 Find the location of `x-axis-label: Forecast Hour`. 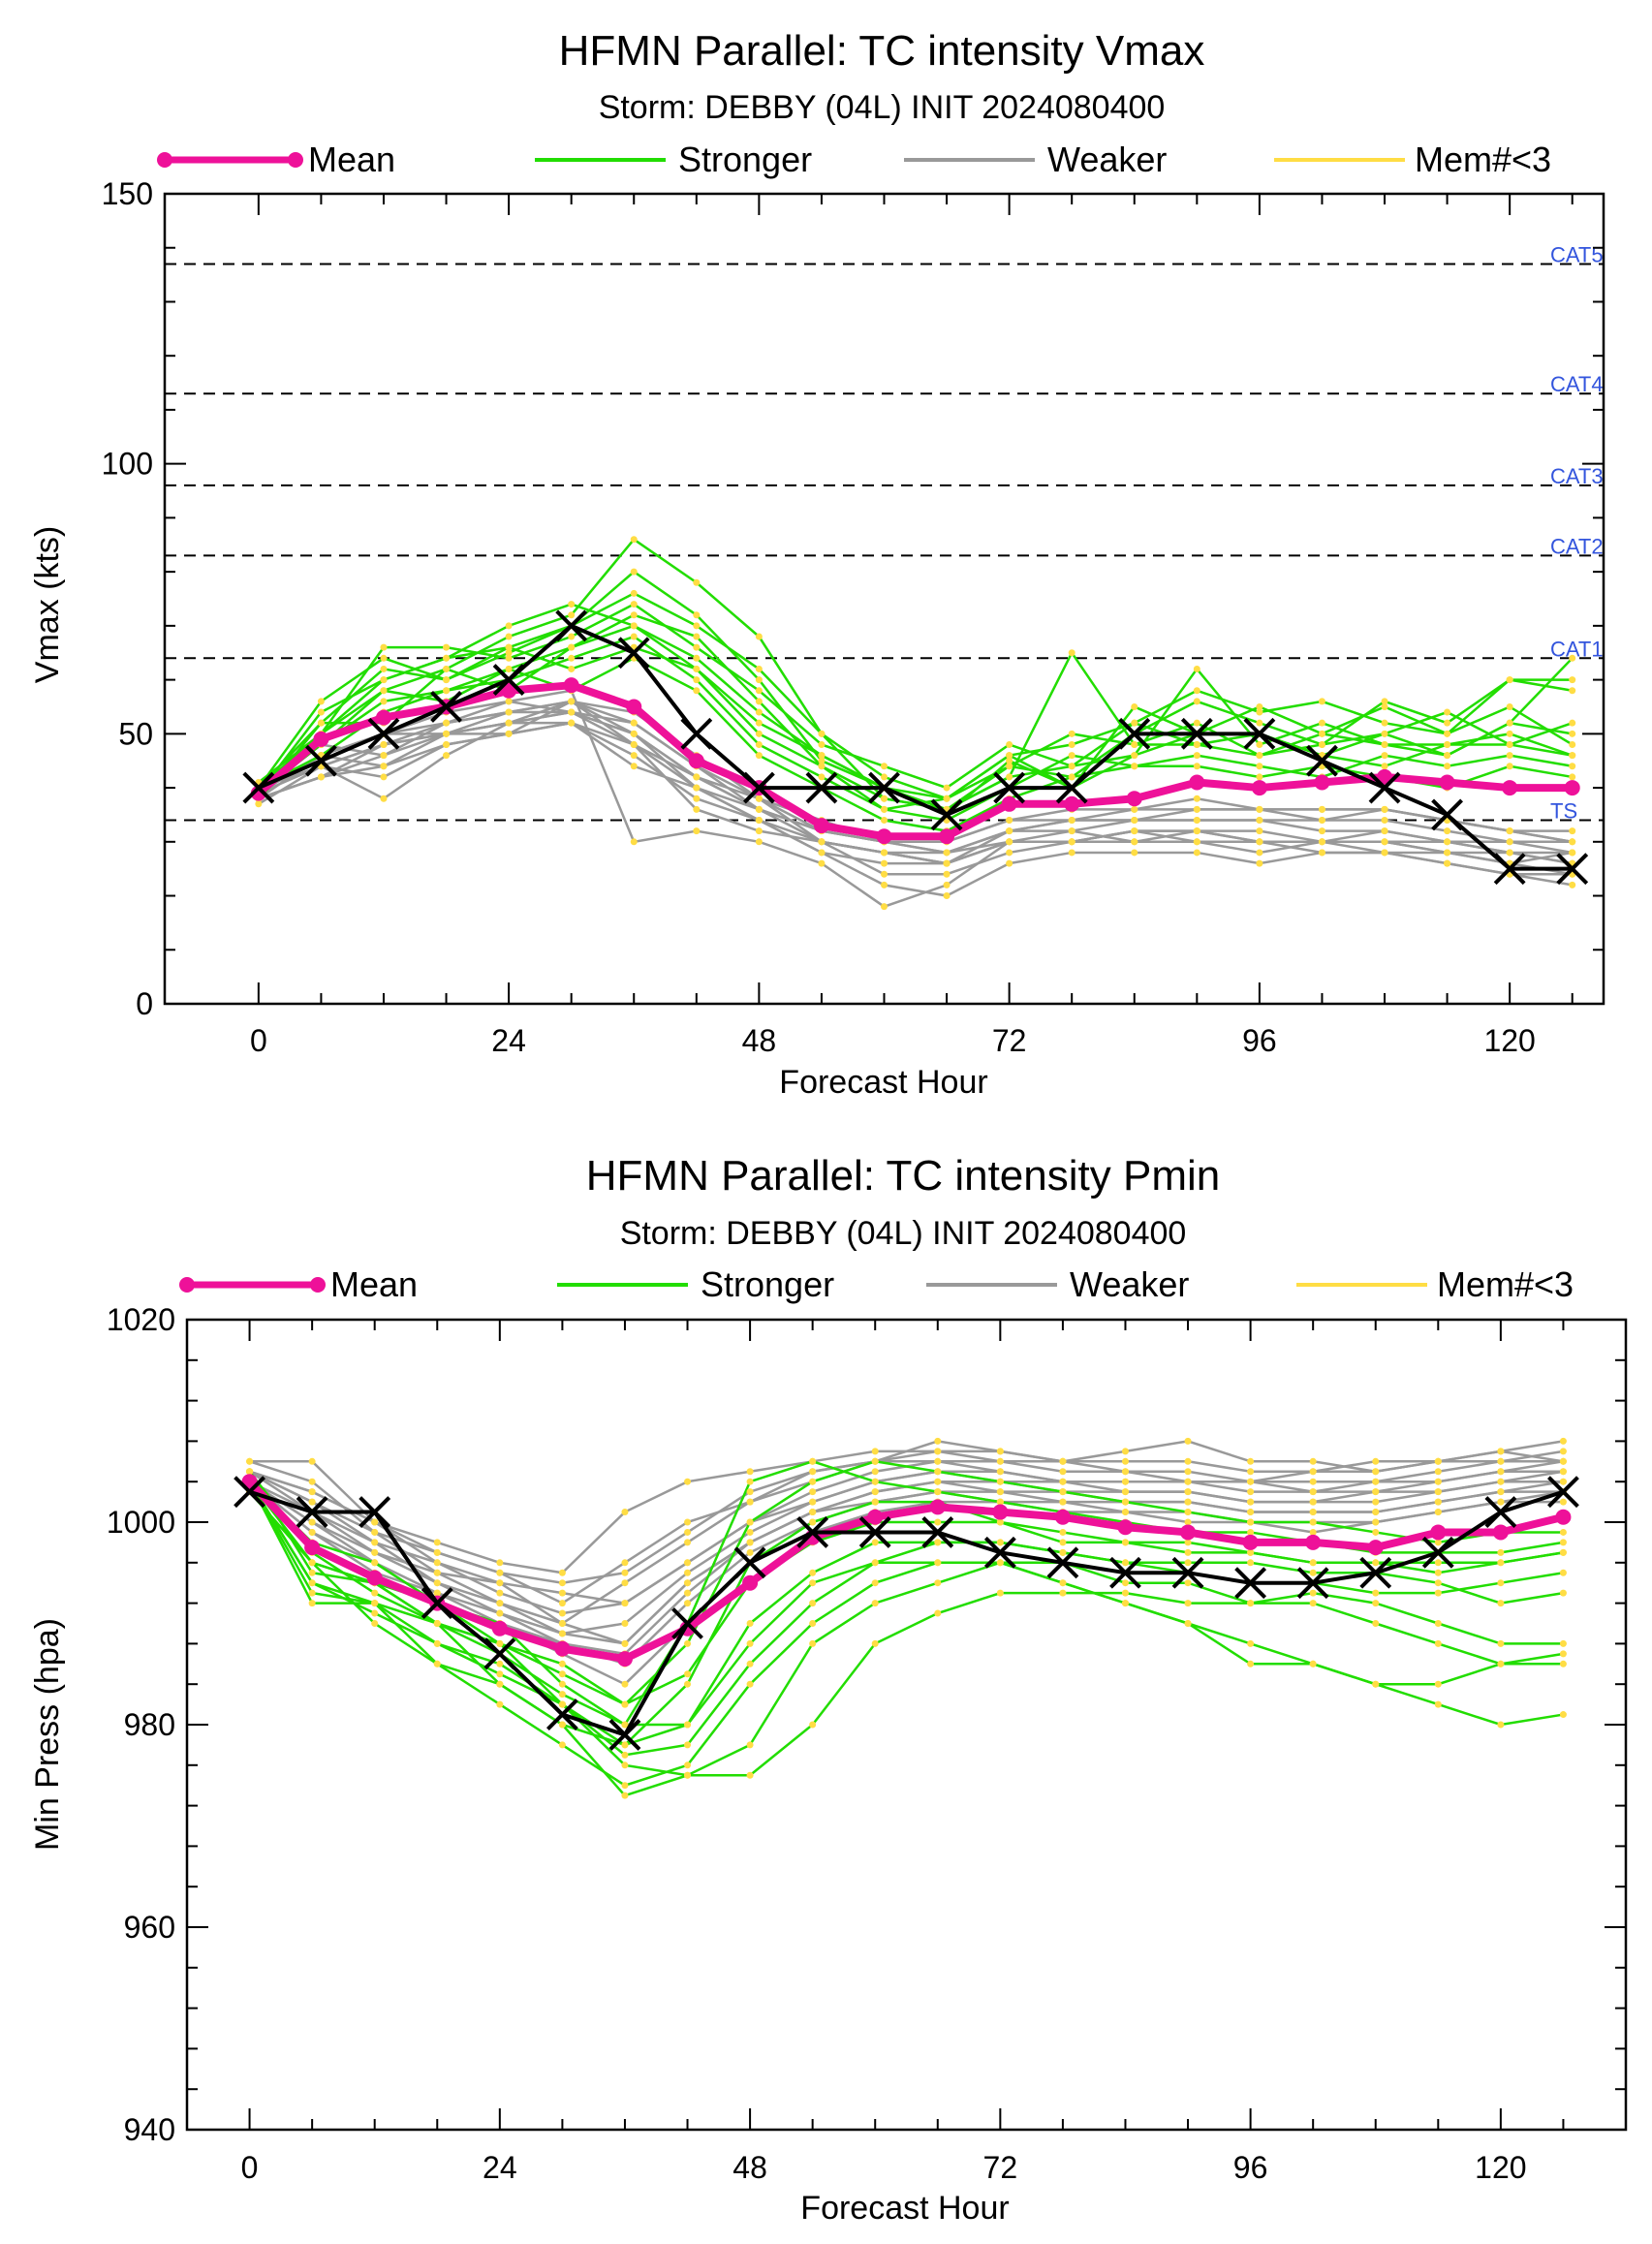

x-axis-label: Forecast Hour is located at coordinates (904, 2208).